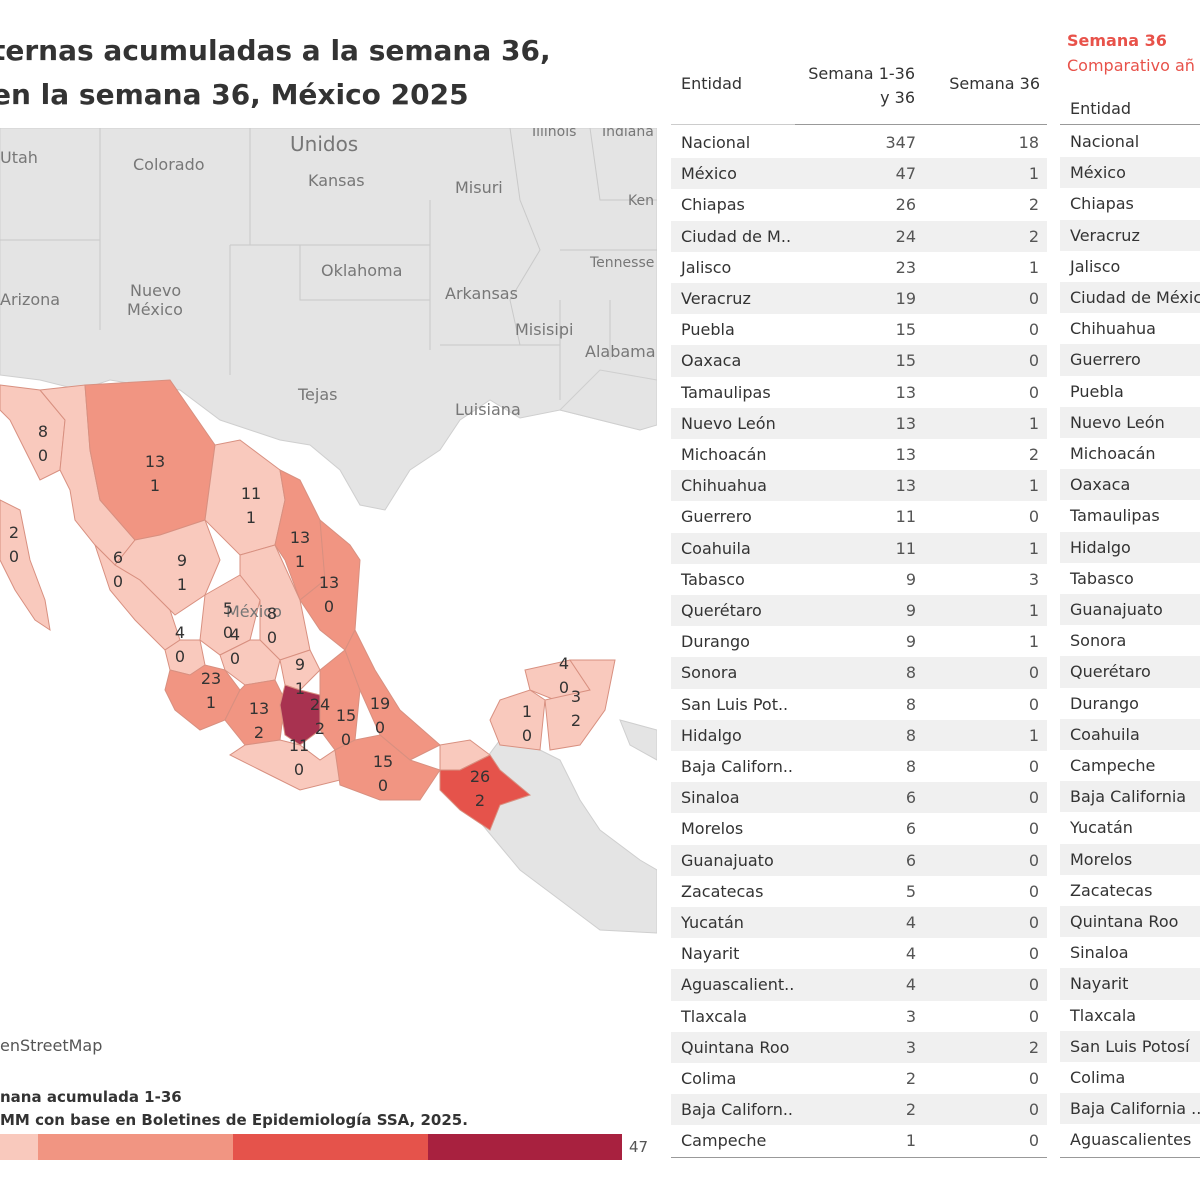  Describe the element at coordinates (1130, 360) in the screenshot. I see `table-row: Guerrero` at that location.